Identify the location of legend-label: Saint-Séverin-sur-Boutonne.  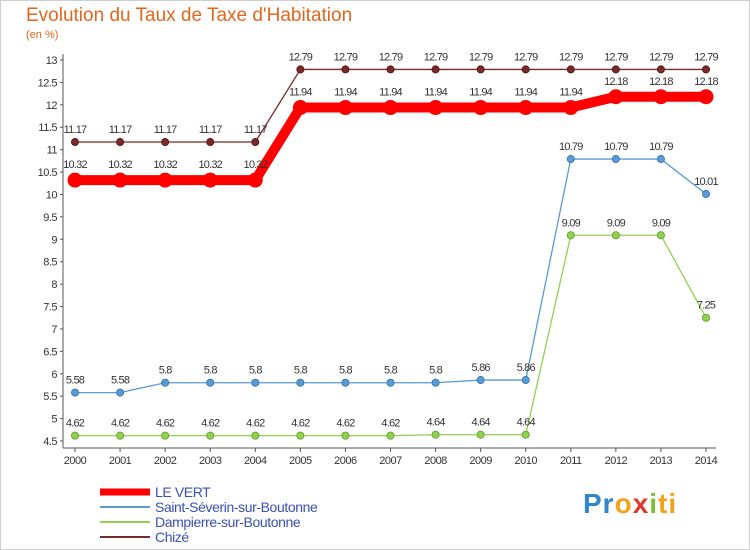
(236, 507).